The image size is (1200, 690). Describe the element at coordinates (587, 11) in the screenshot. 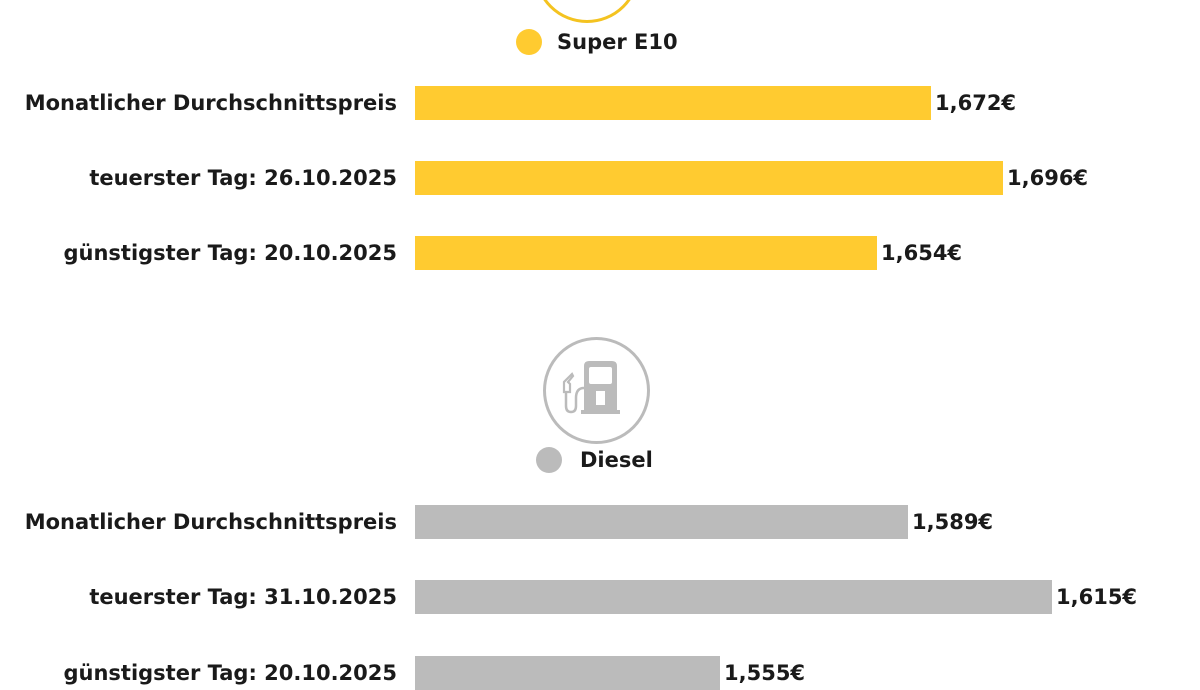

I see `e10-fuel-pump-icon` at that location.